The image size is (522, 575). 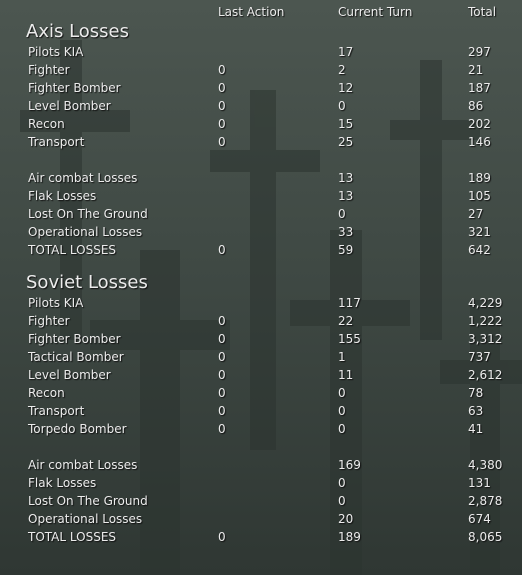 What do you see at coordinates (346, 375) in the screenshot?
I see `current-turn: 11` at bounding box center [346, 375].